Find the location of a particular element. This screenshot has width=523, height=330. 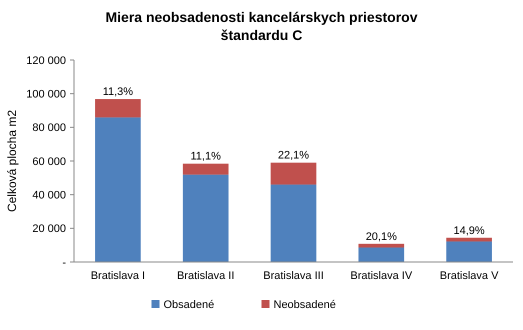

y-tick-label: 20 000 is located at coordinates (49, 229).